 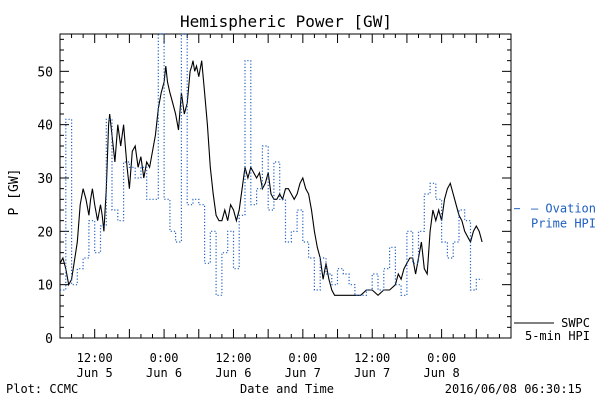 What do you see at coordinates (42, 389) in the screenshot?
I see `plot-source: Plot: CCMC` at bounding box center [42, 389].